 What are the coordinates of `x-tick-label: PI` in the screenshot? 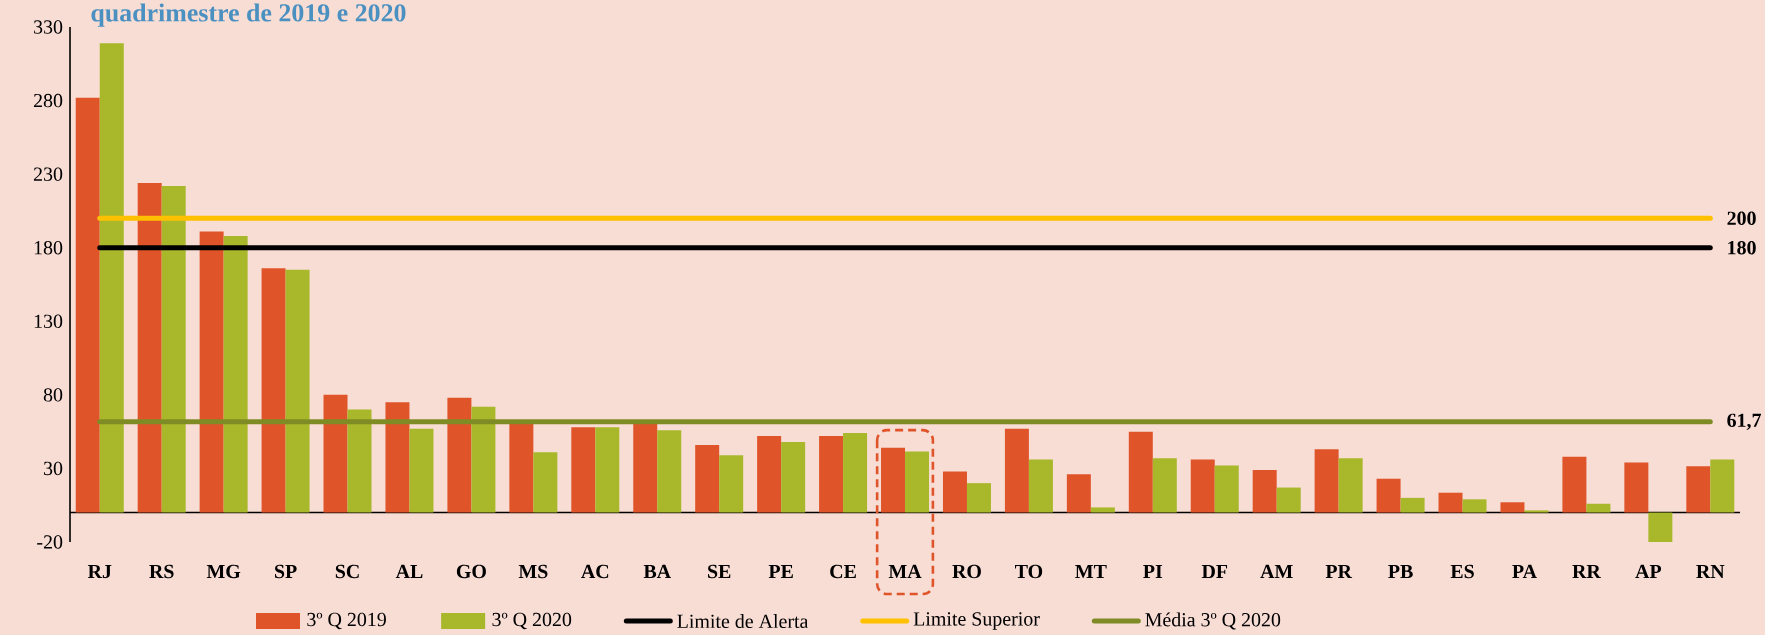 It's located at (1153, 571).